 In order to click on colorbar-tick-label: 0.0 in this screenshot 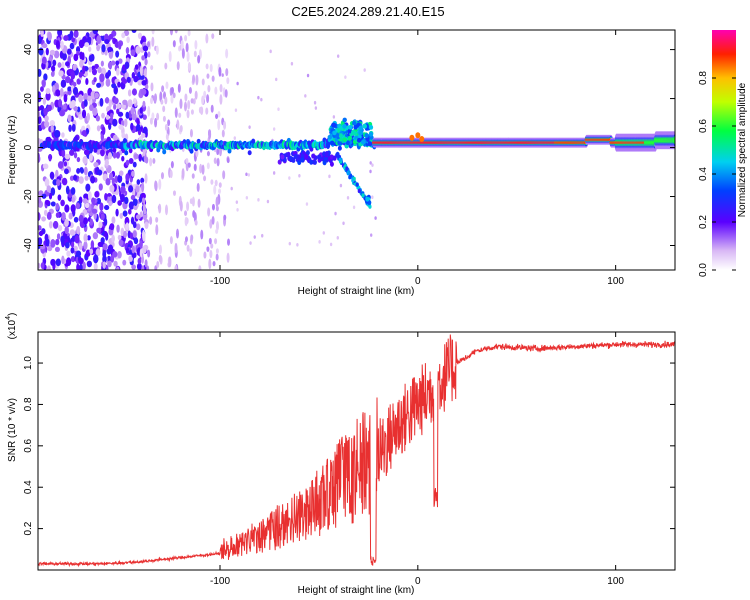, I will do `click(703, 270)`.